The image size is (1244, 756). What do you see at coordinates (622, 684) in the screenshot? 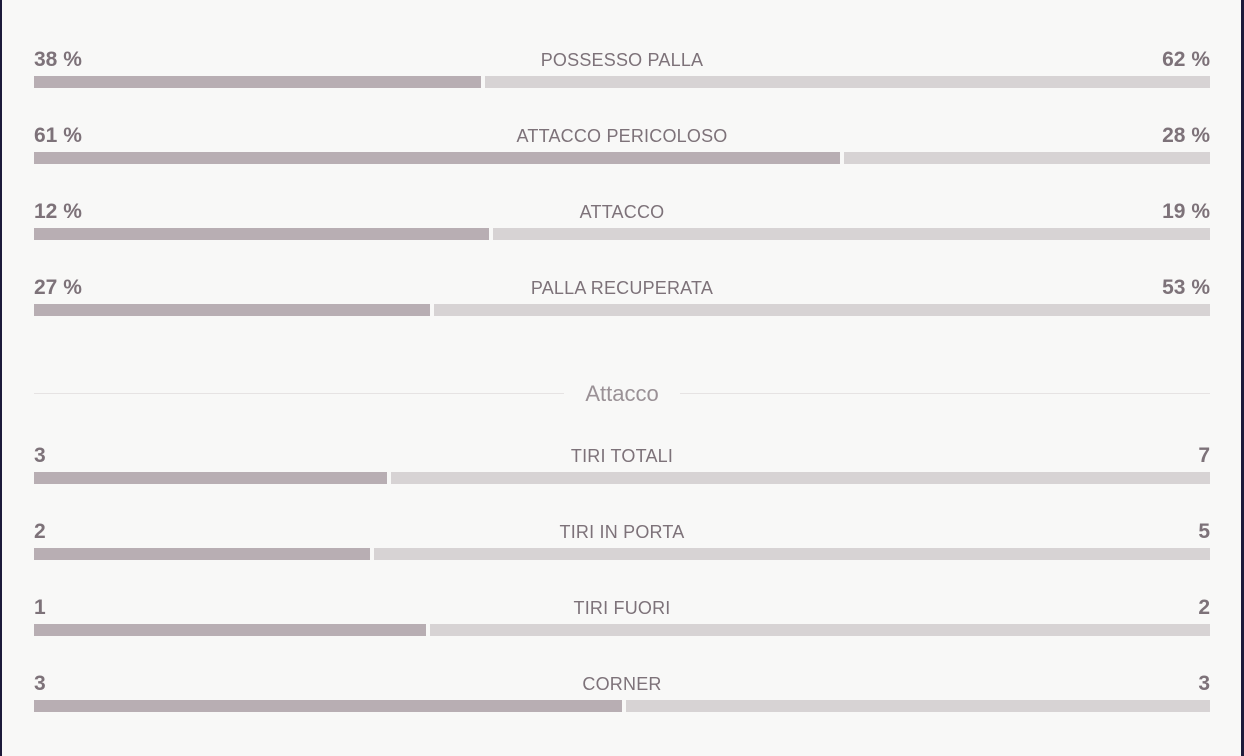
I see `stat-label: CORNER` at bounding box center [622, 684].